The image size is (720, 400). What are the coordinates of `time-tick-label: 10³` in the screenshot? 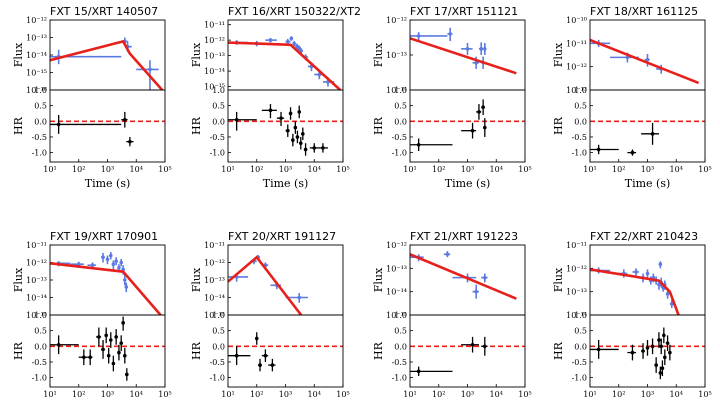 It's located at (647, 394).